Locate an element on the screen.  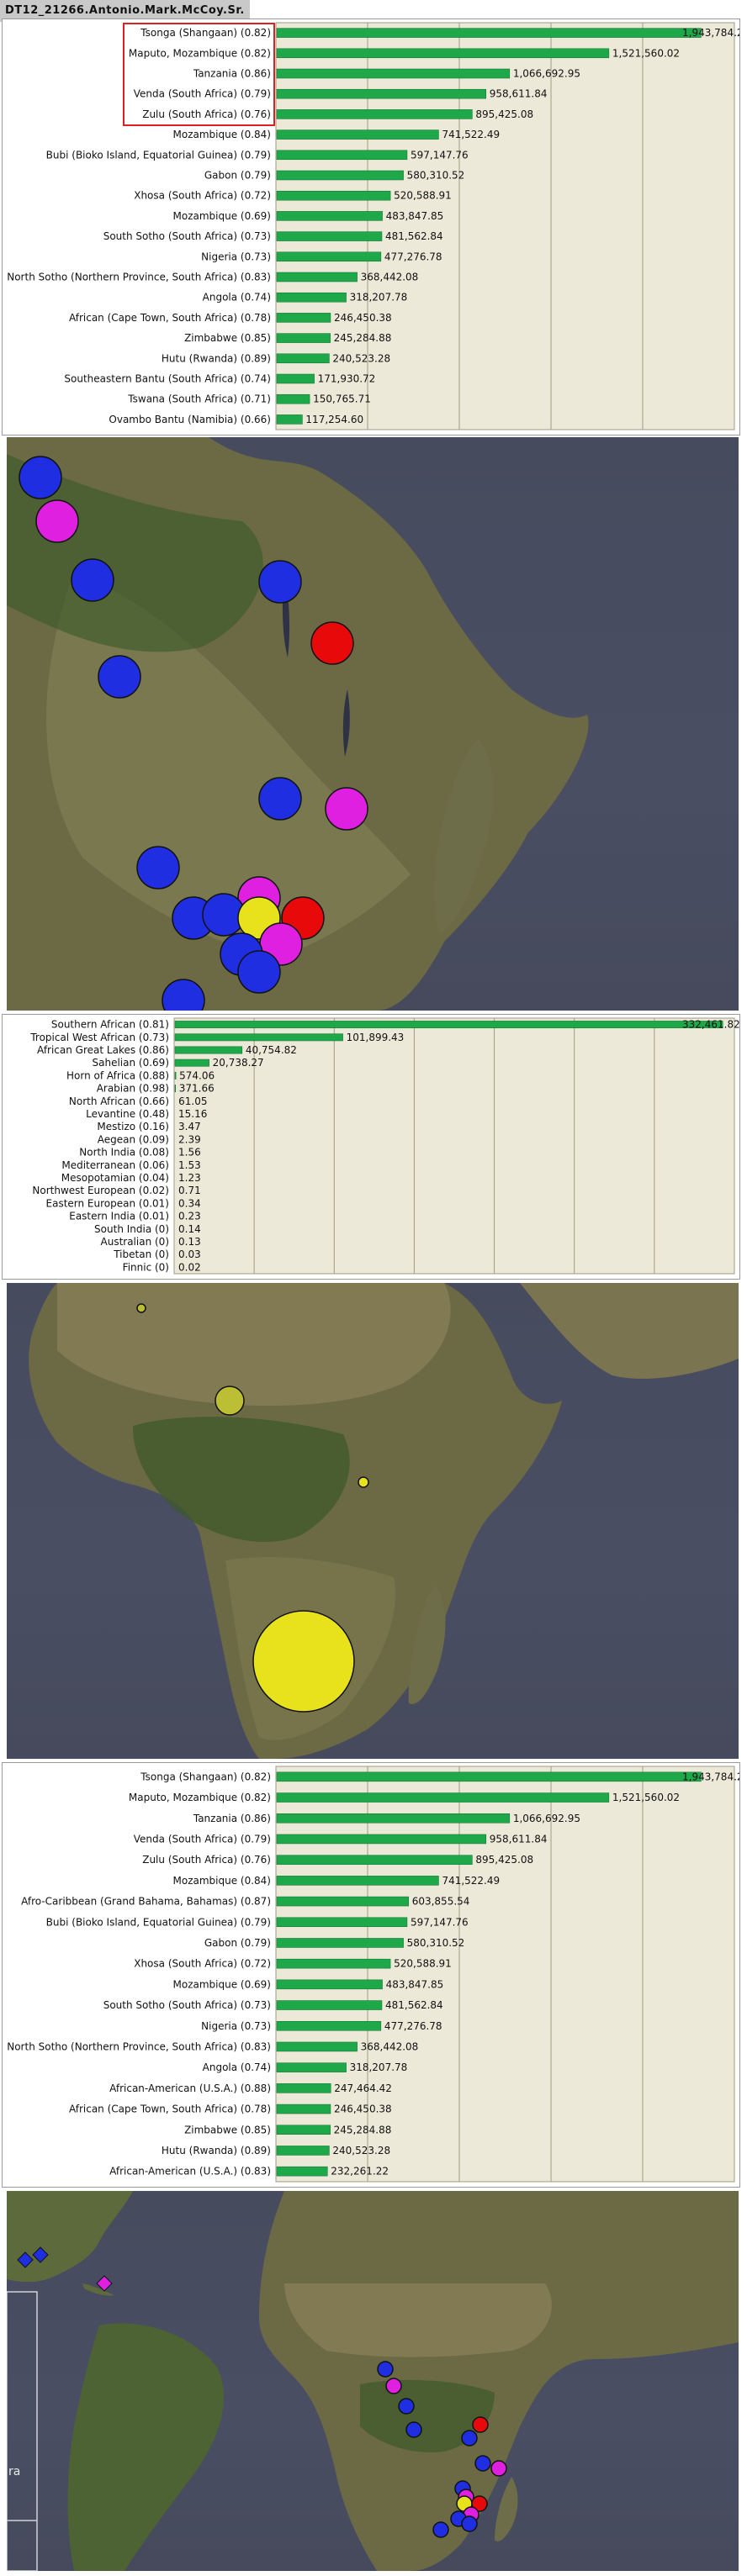
category-label: Zimbabwe (0.85) is located at coordinates (227, 338).